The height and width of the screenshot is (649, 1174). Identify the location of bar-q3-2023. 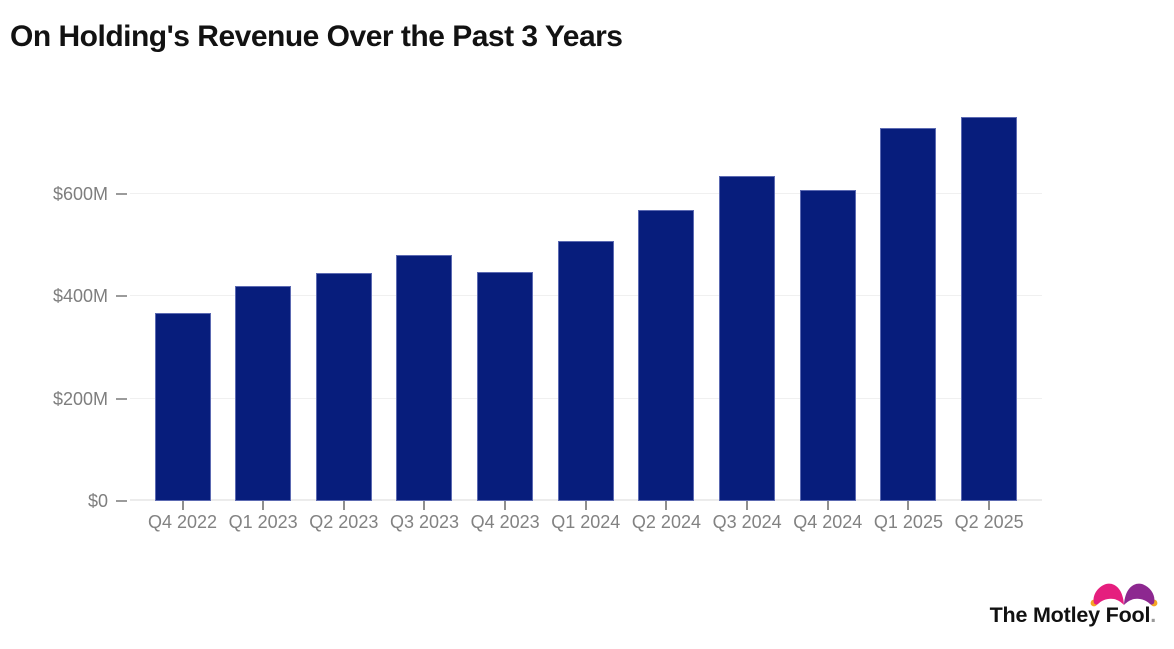
(424, 378).